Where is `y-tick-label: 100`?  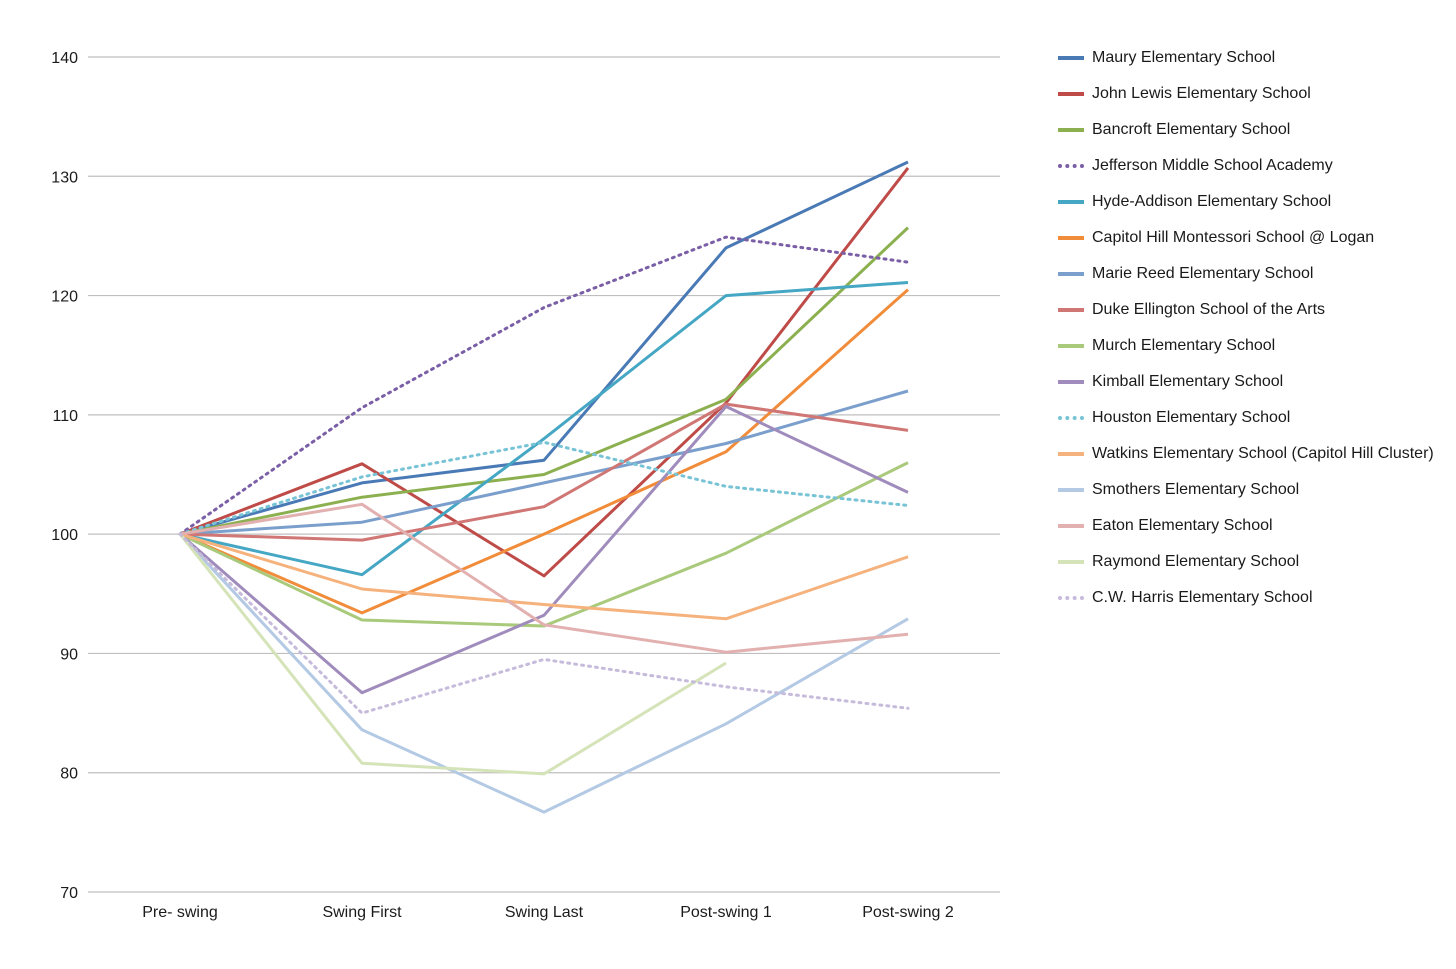
y-tick-label: 100 is located at coordinates (64, 535).